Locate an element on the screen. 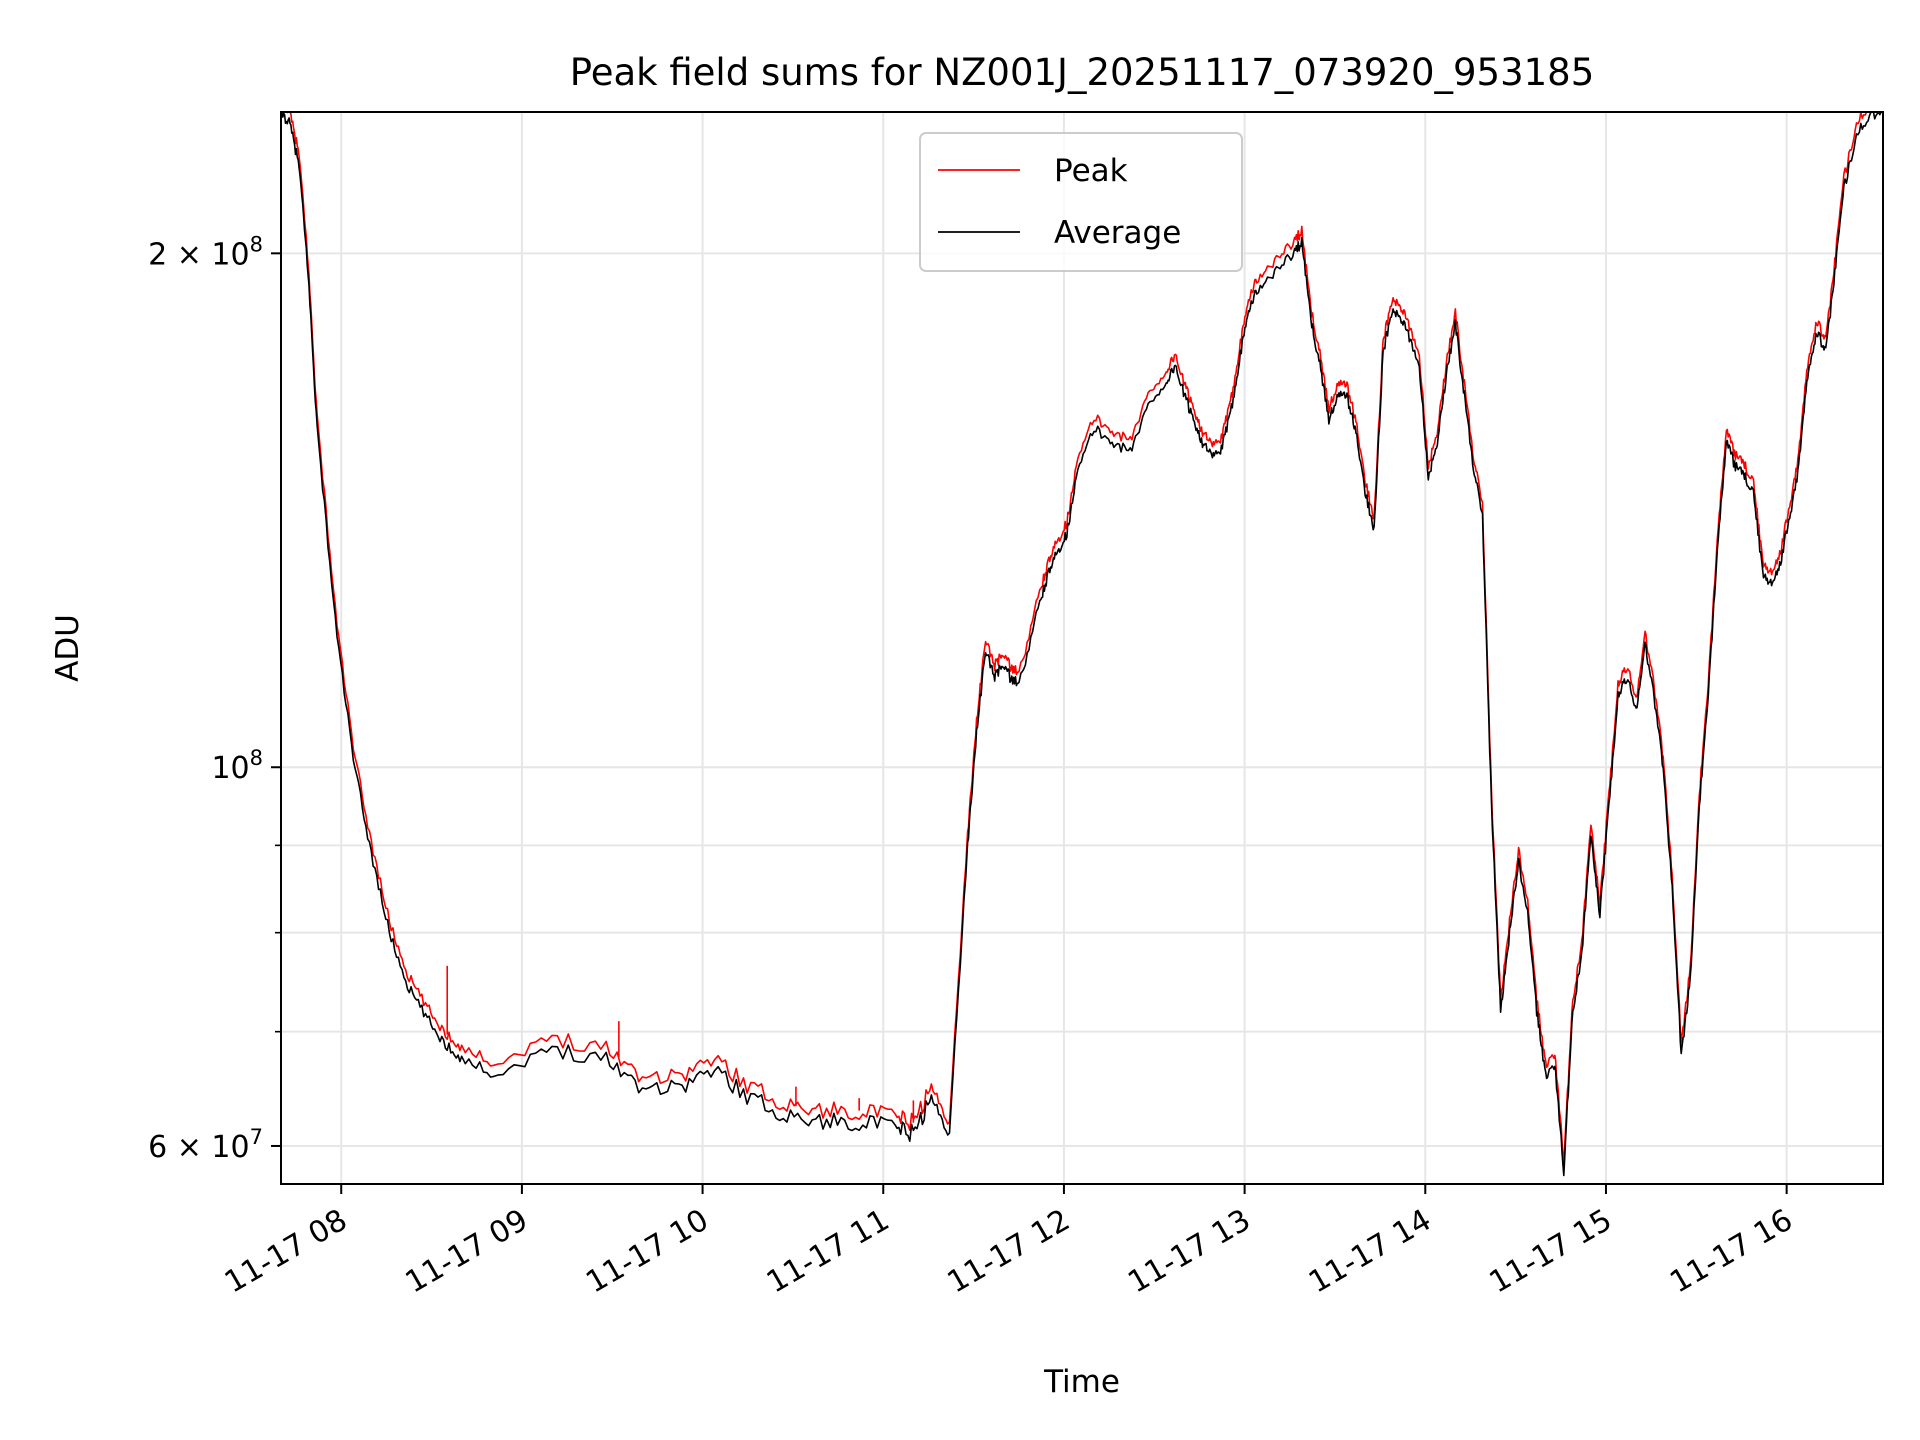  y-tick-label: 6 × 107 is located at coordinates (205, 1145).